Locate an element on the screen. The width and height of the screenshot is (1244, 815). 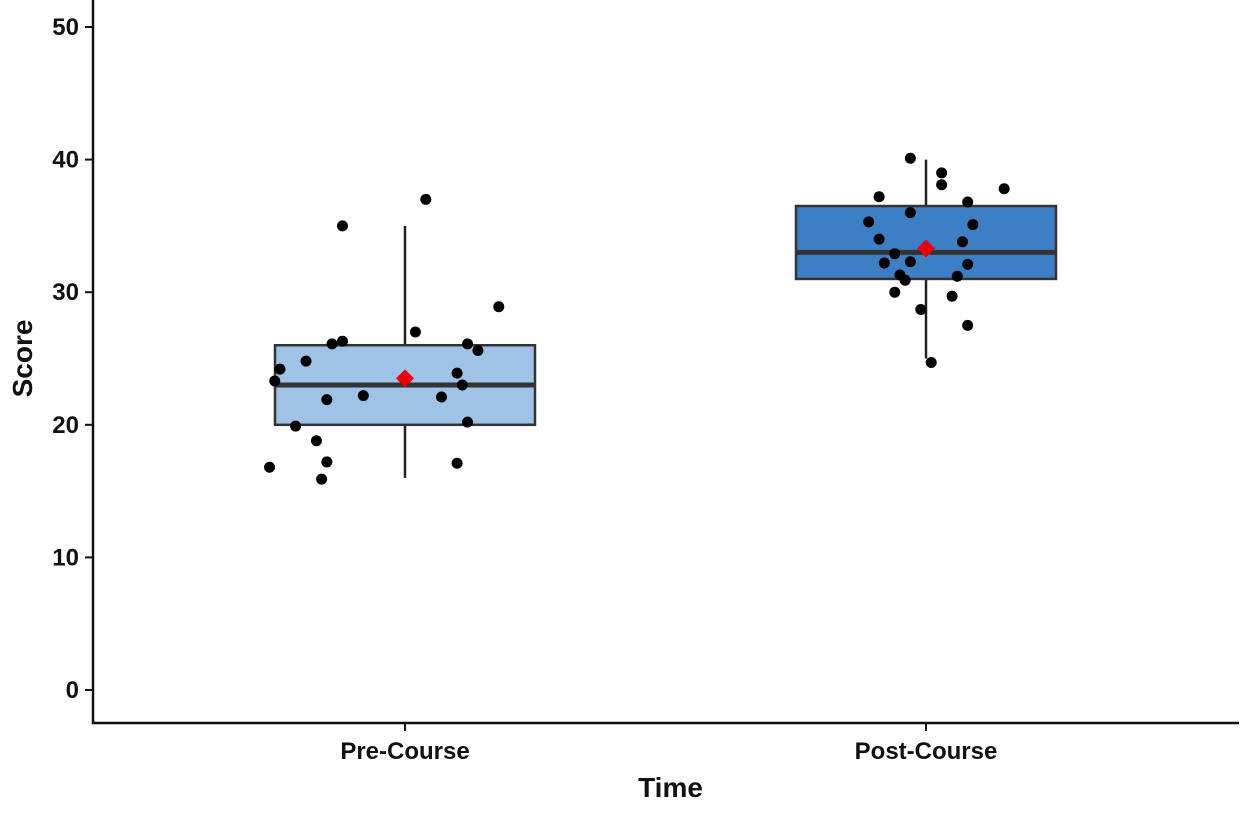
x-ticks: Pre-Course Post-Course is located at coordinates (668, 744).